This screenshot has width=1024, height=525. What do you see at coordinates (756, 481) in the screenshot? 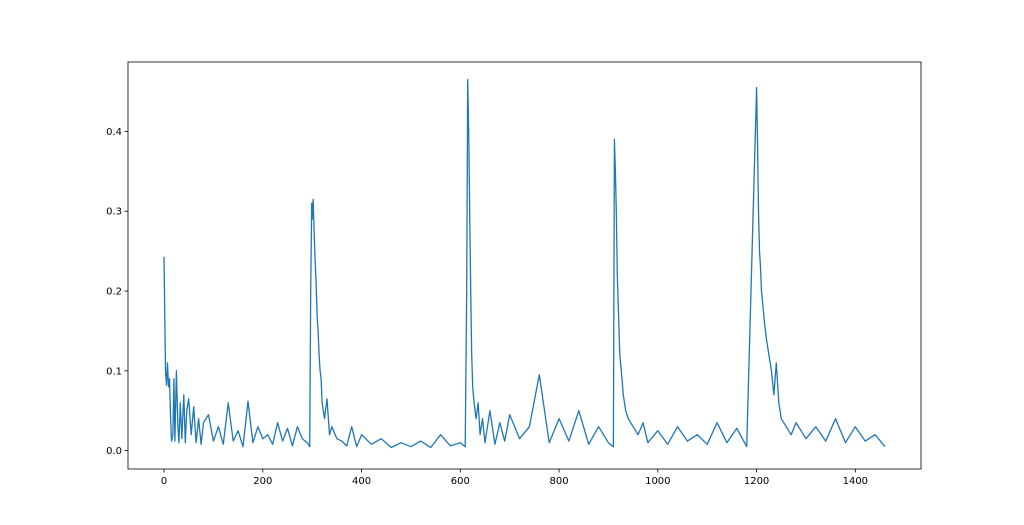
I see `x-tick-label: 1200` at bounding box center [756, 481].